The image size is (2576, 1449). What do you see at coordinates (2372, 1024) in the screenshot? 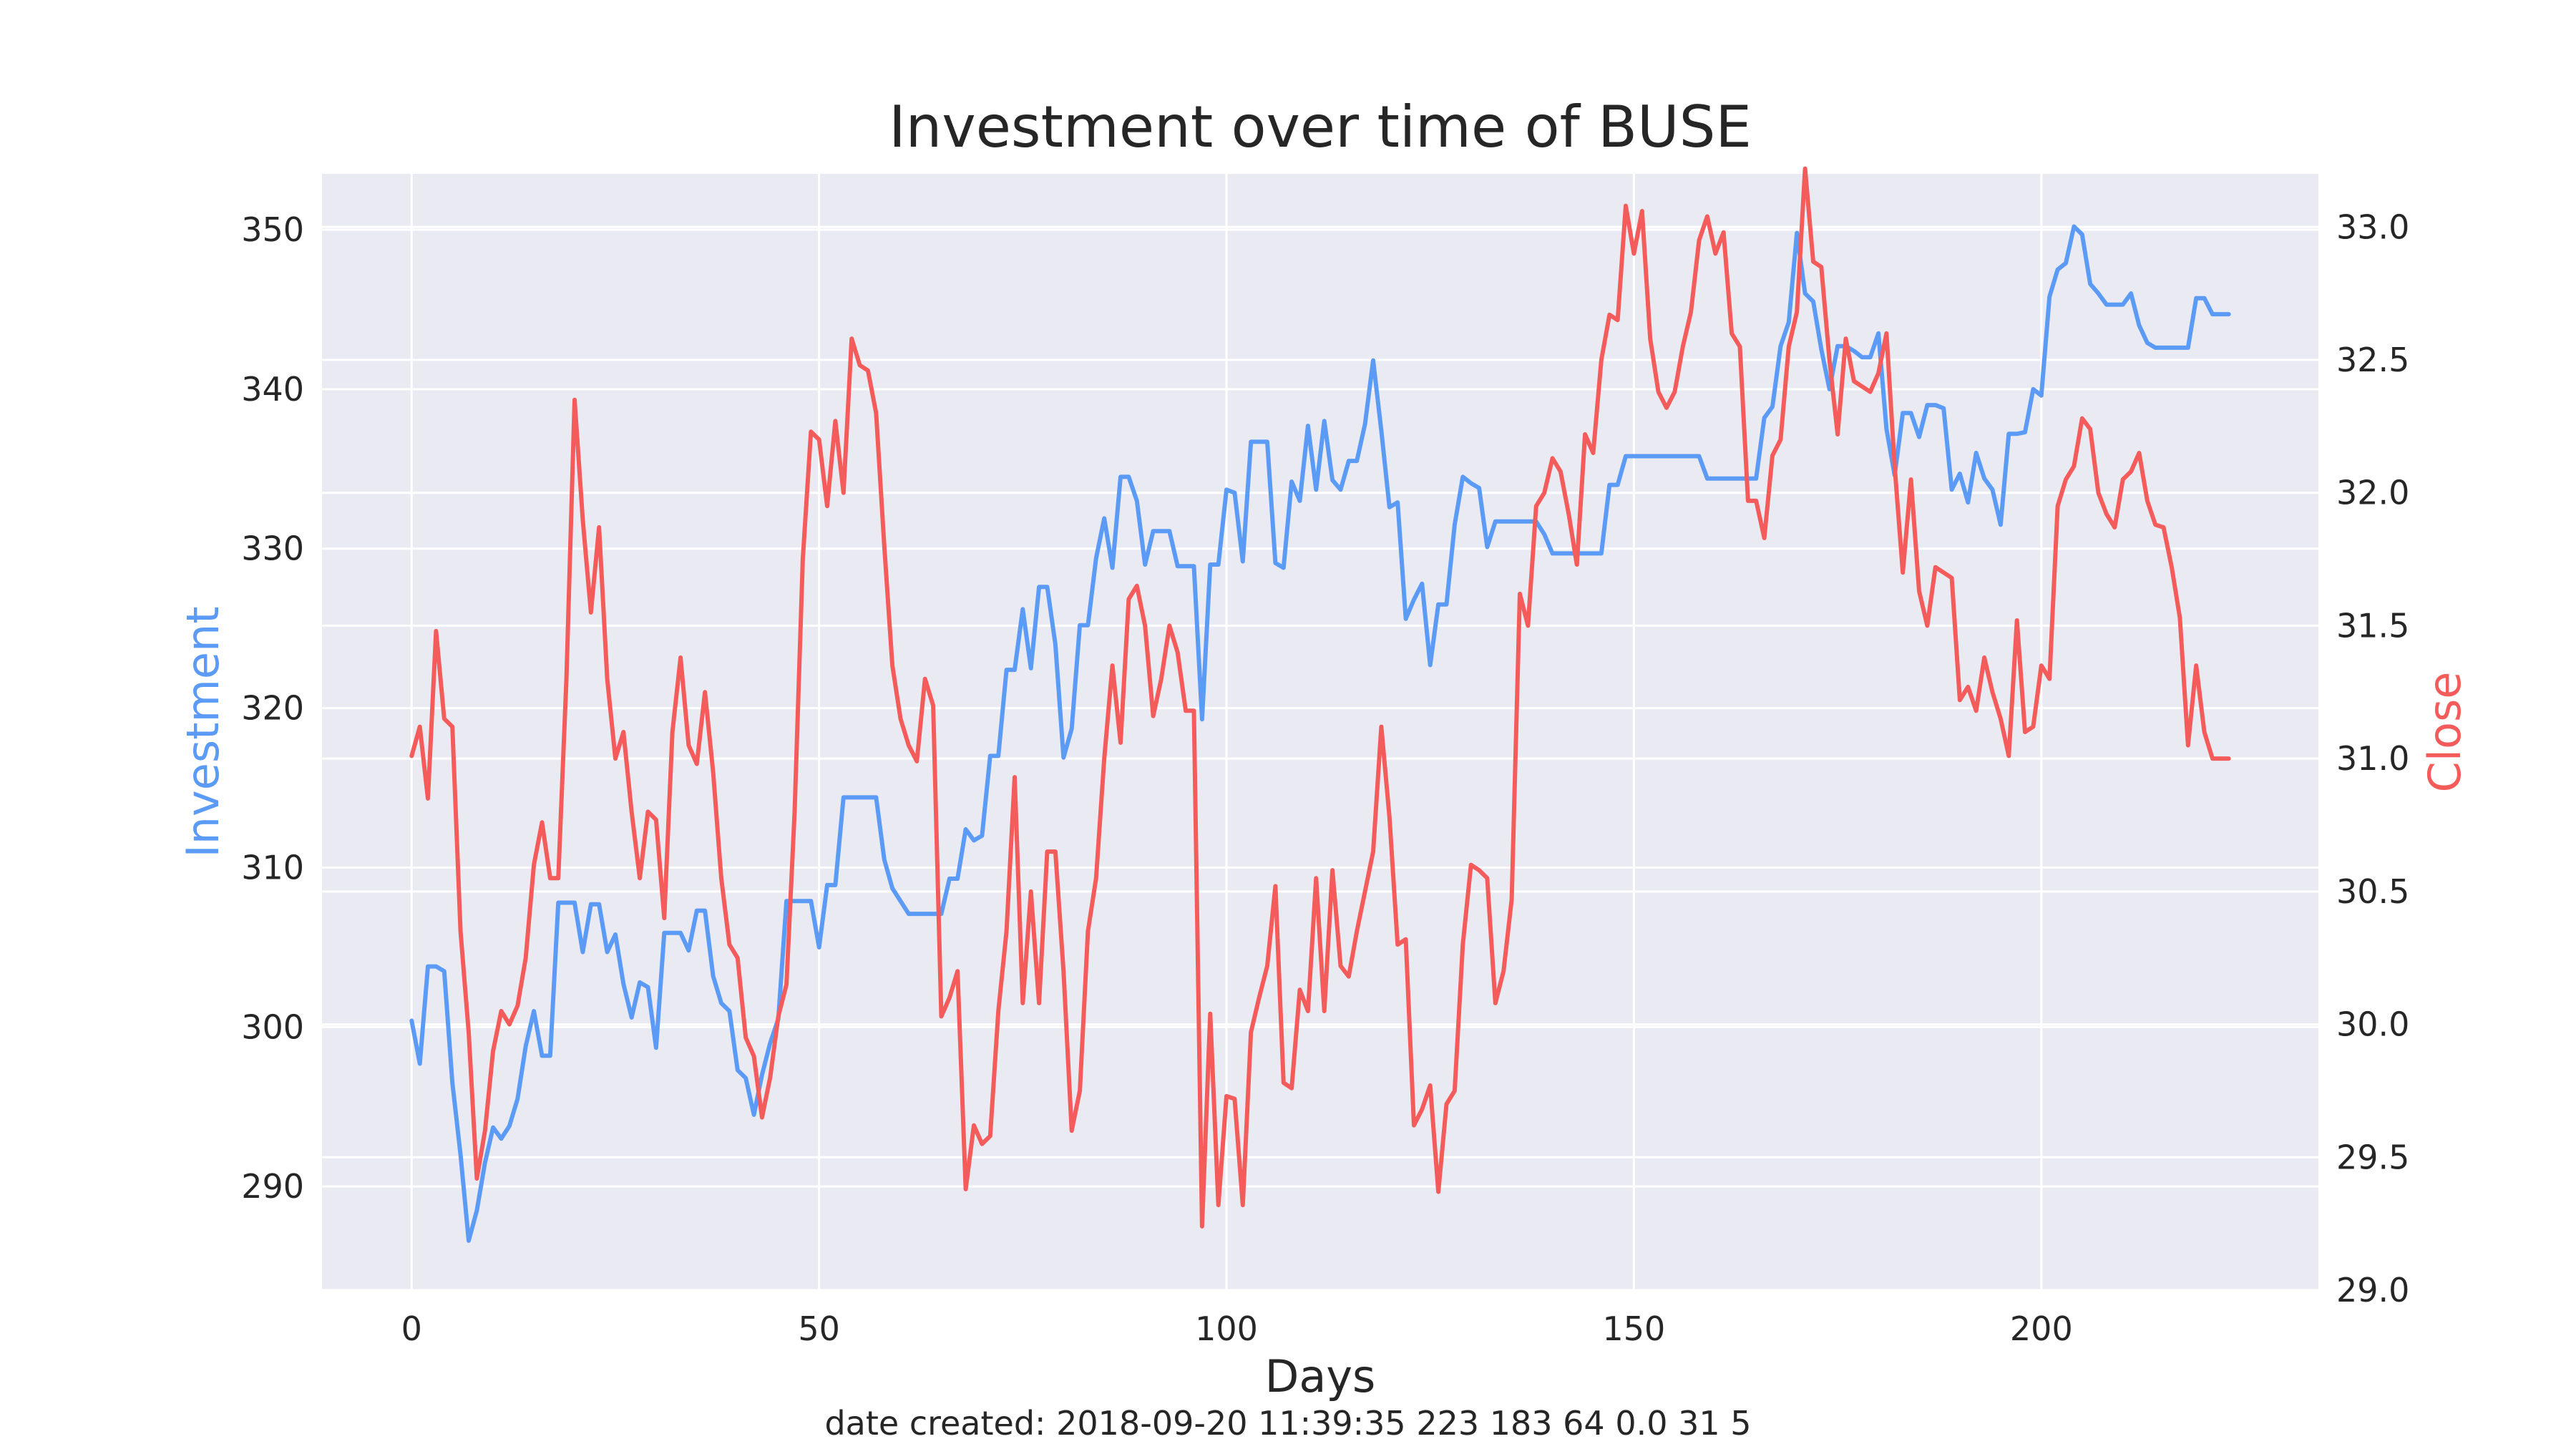
I see `right-y-tick-label: 30.0` at bounding box center [2372, 1024].